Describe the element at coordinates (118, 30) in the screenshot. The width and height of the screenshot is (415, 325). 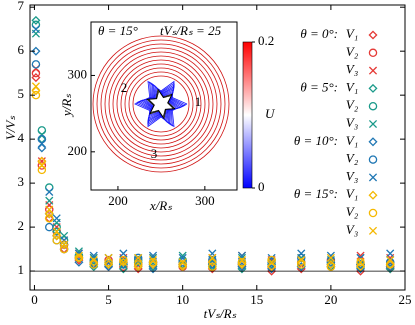
I see `inset-title: θ = 15°` at that location.